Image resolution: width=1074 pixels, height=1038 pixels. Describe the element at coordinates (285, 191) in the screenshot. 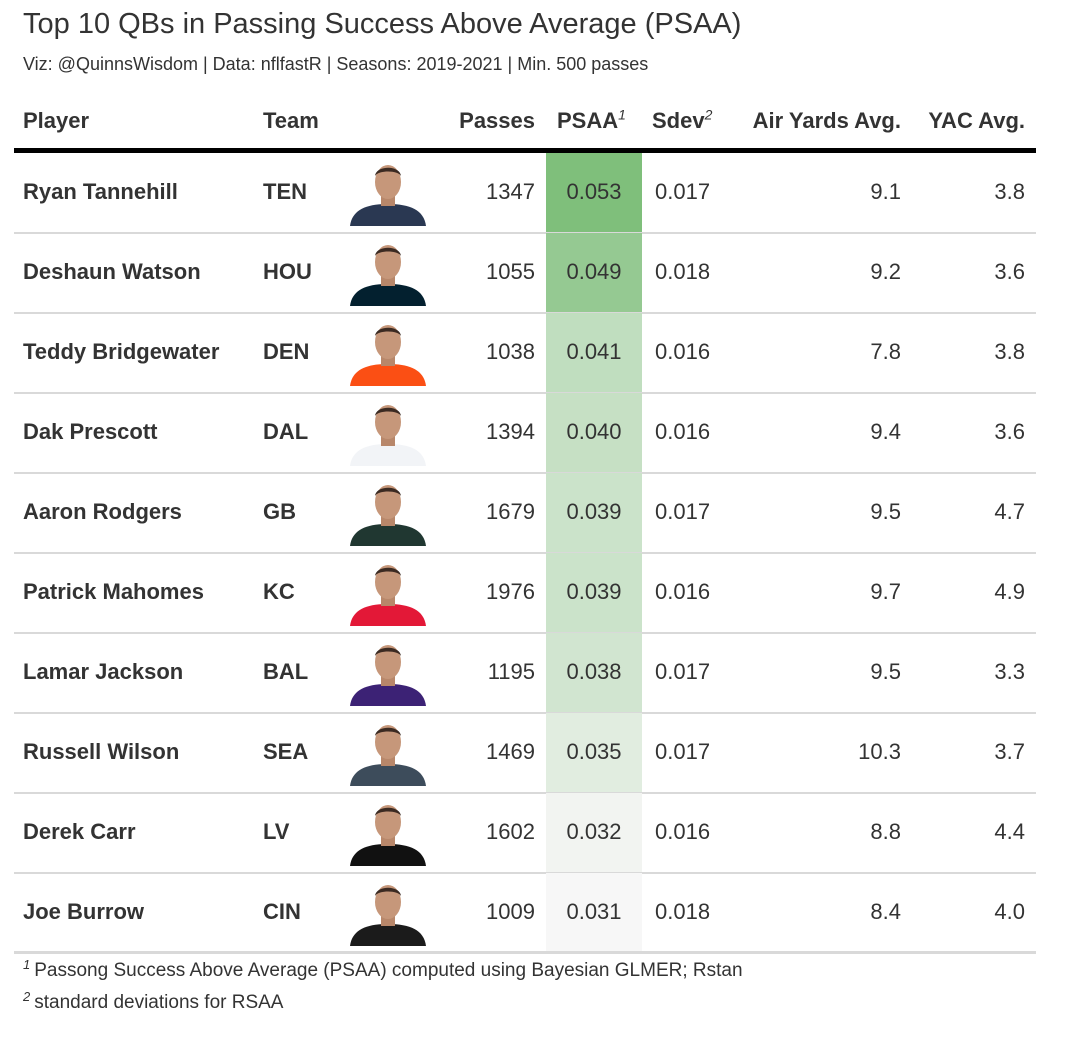

I see `team-abbr: TEN` at that location.